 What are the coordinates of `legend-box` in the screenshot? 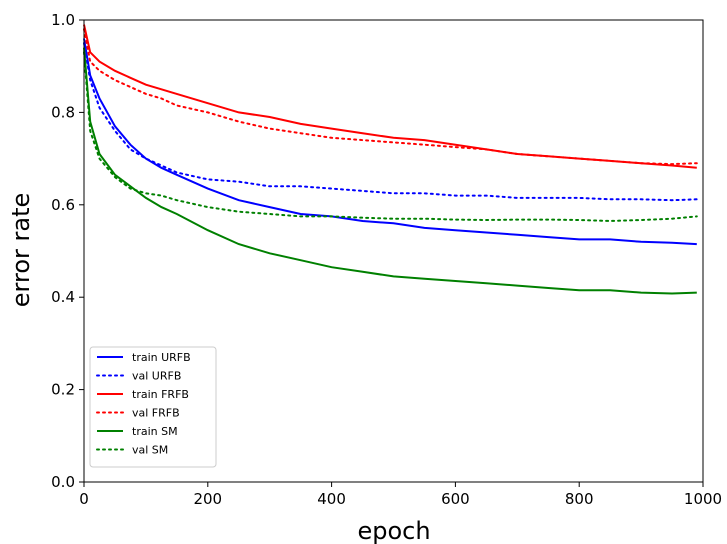 It's located at (153, 407).